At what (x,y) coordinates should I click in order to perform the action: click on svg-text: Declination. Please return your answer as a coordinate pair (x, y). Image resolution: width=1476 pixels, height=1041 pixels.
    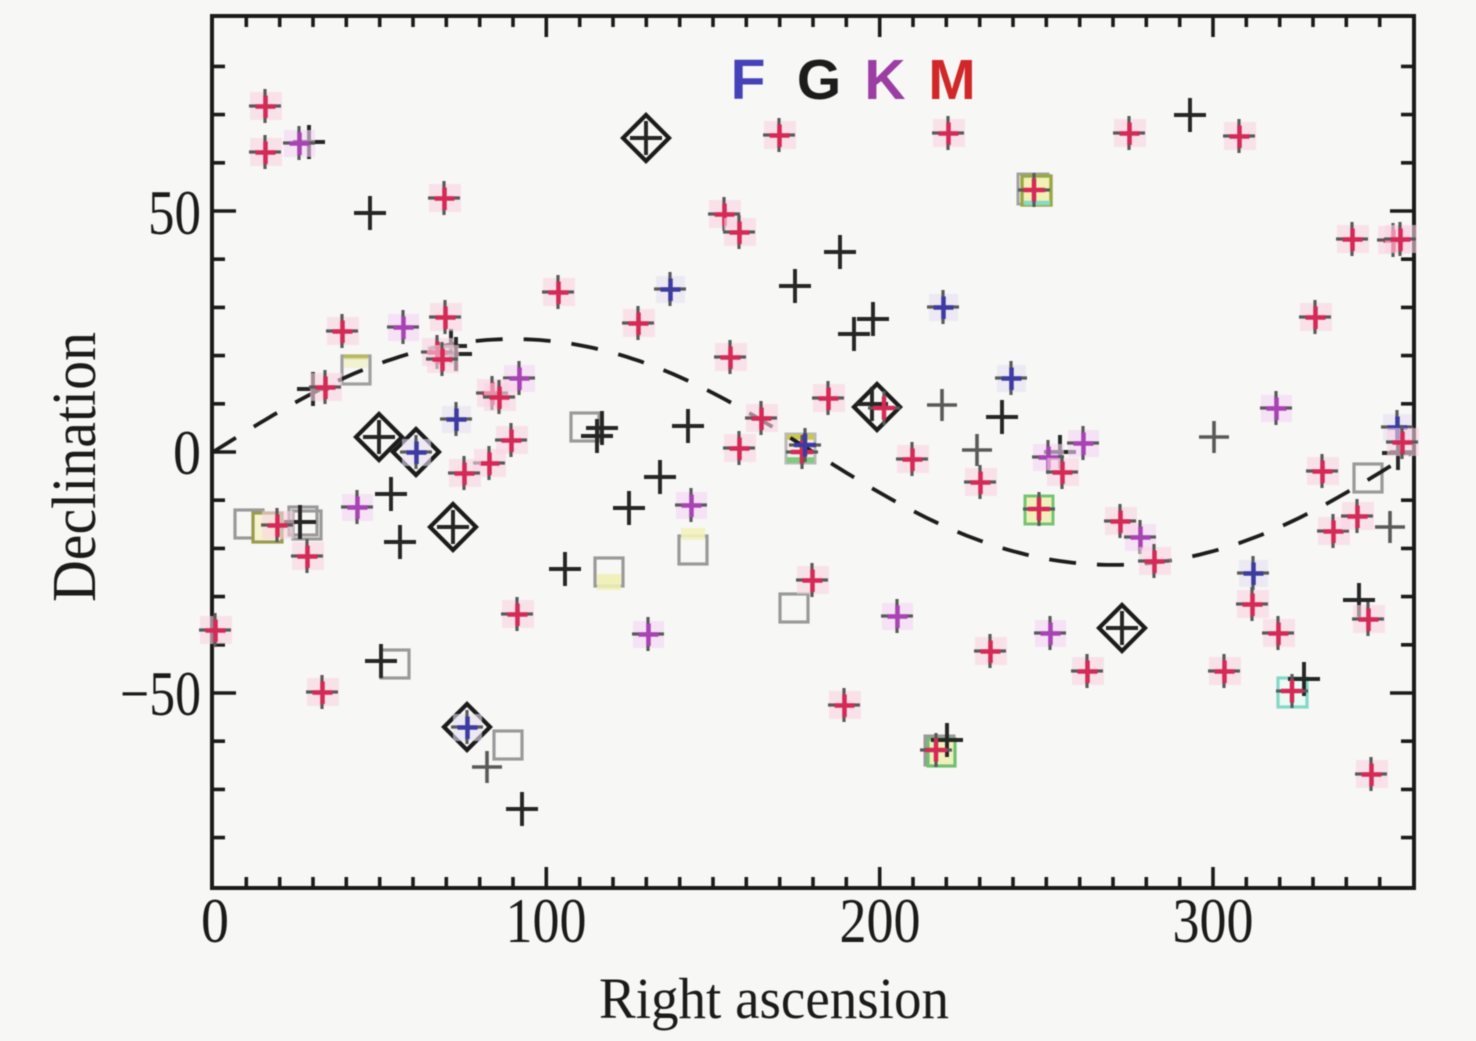
    Looking at the image, I should click on (75, 467).